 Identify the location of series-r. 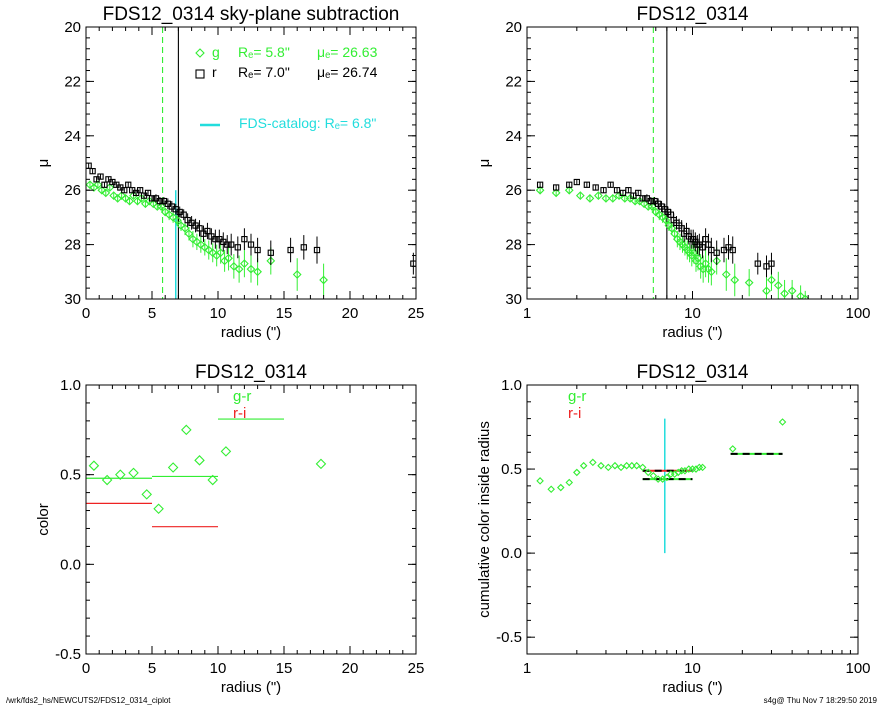
(251, 218).